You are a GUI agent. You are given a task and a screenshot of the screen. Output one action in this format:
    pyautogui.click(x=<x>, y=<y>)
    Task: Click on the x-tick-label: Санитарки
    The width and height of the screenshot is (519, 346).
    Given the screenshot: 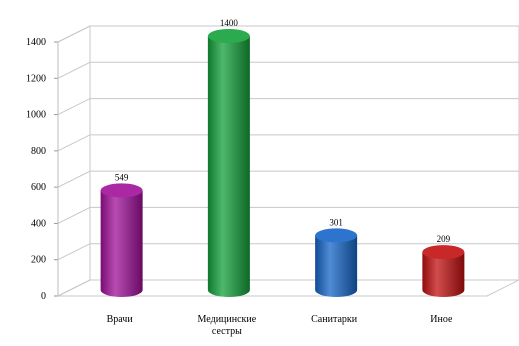 What is the action you would take?
    pyautogui.click(x=334, y=319)
    